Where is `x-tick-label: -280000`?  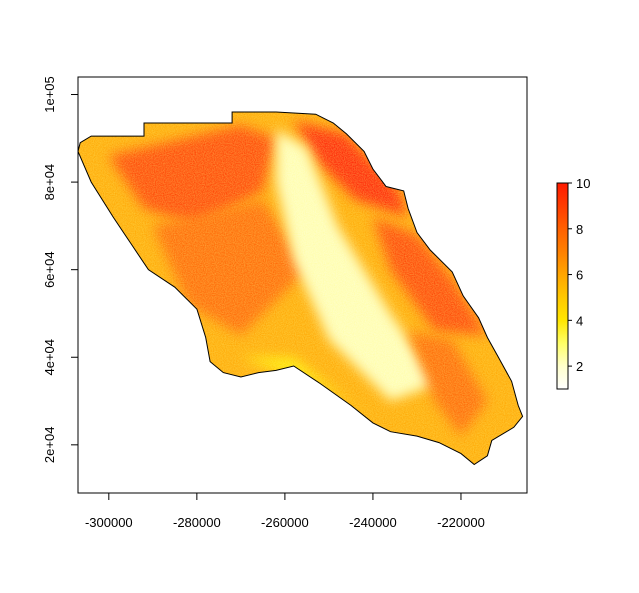
x-tick-label: -280000 is located at coordinates (197, 522).